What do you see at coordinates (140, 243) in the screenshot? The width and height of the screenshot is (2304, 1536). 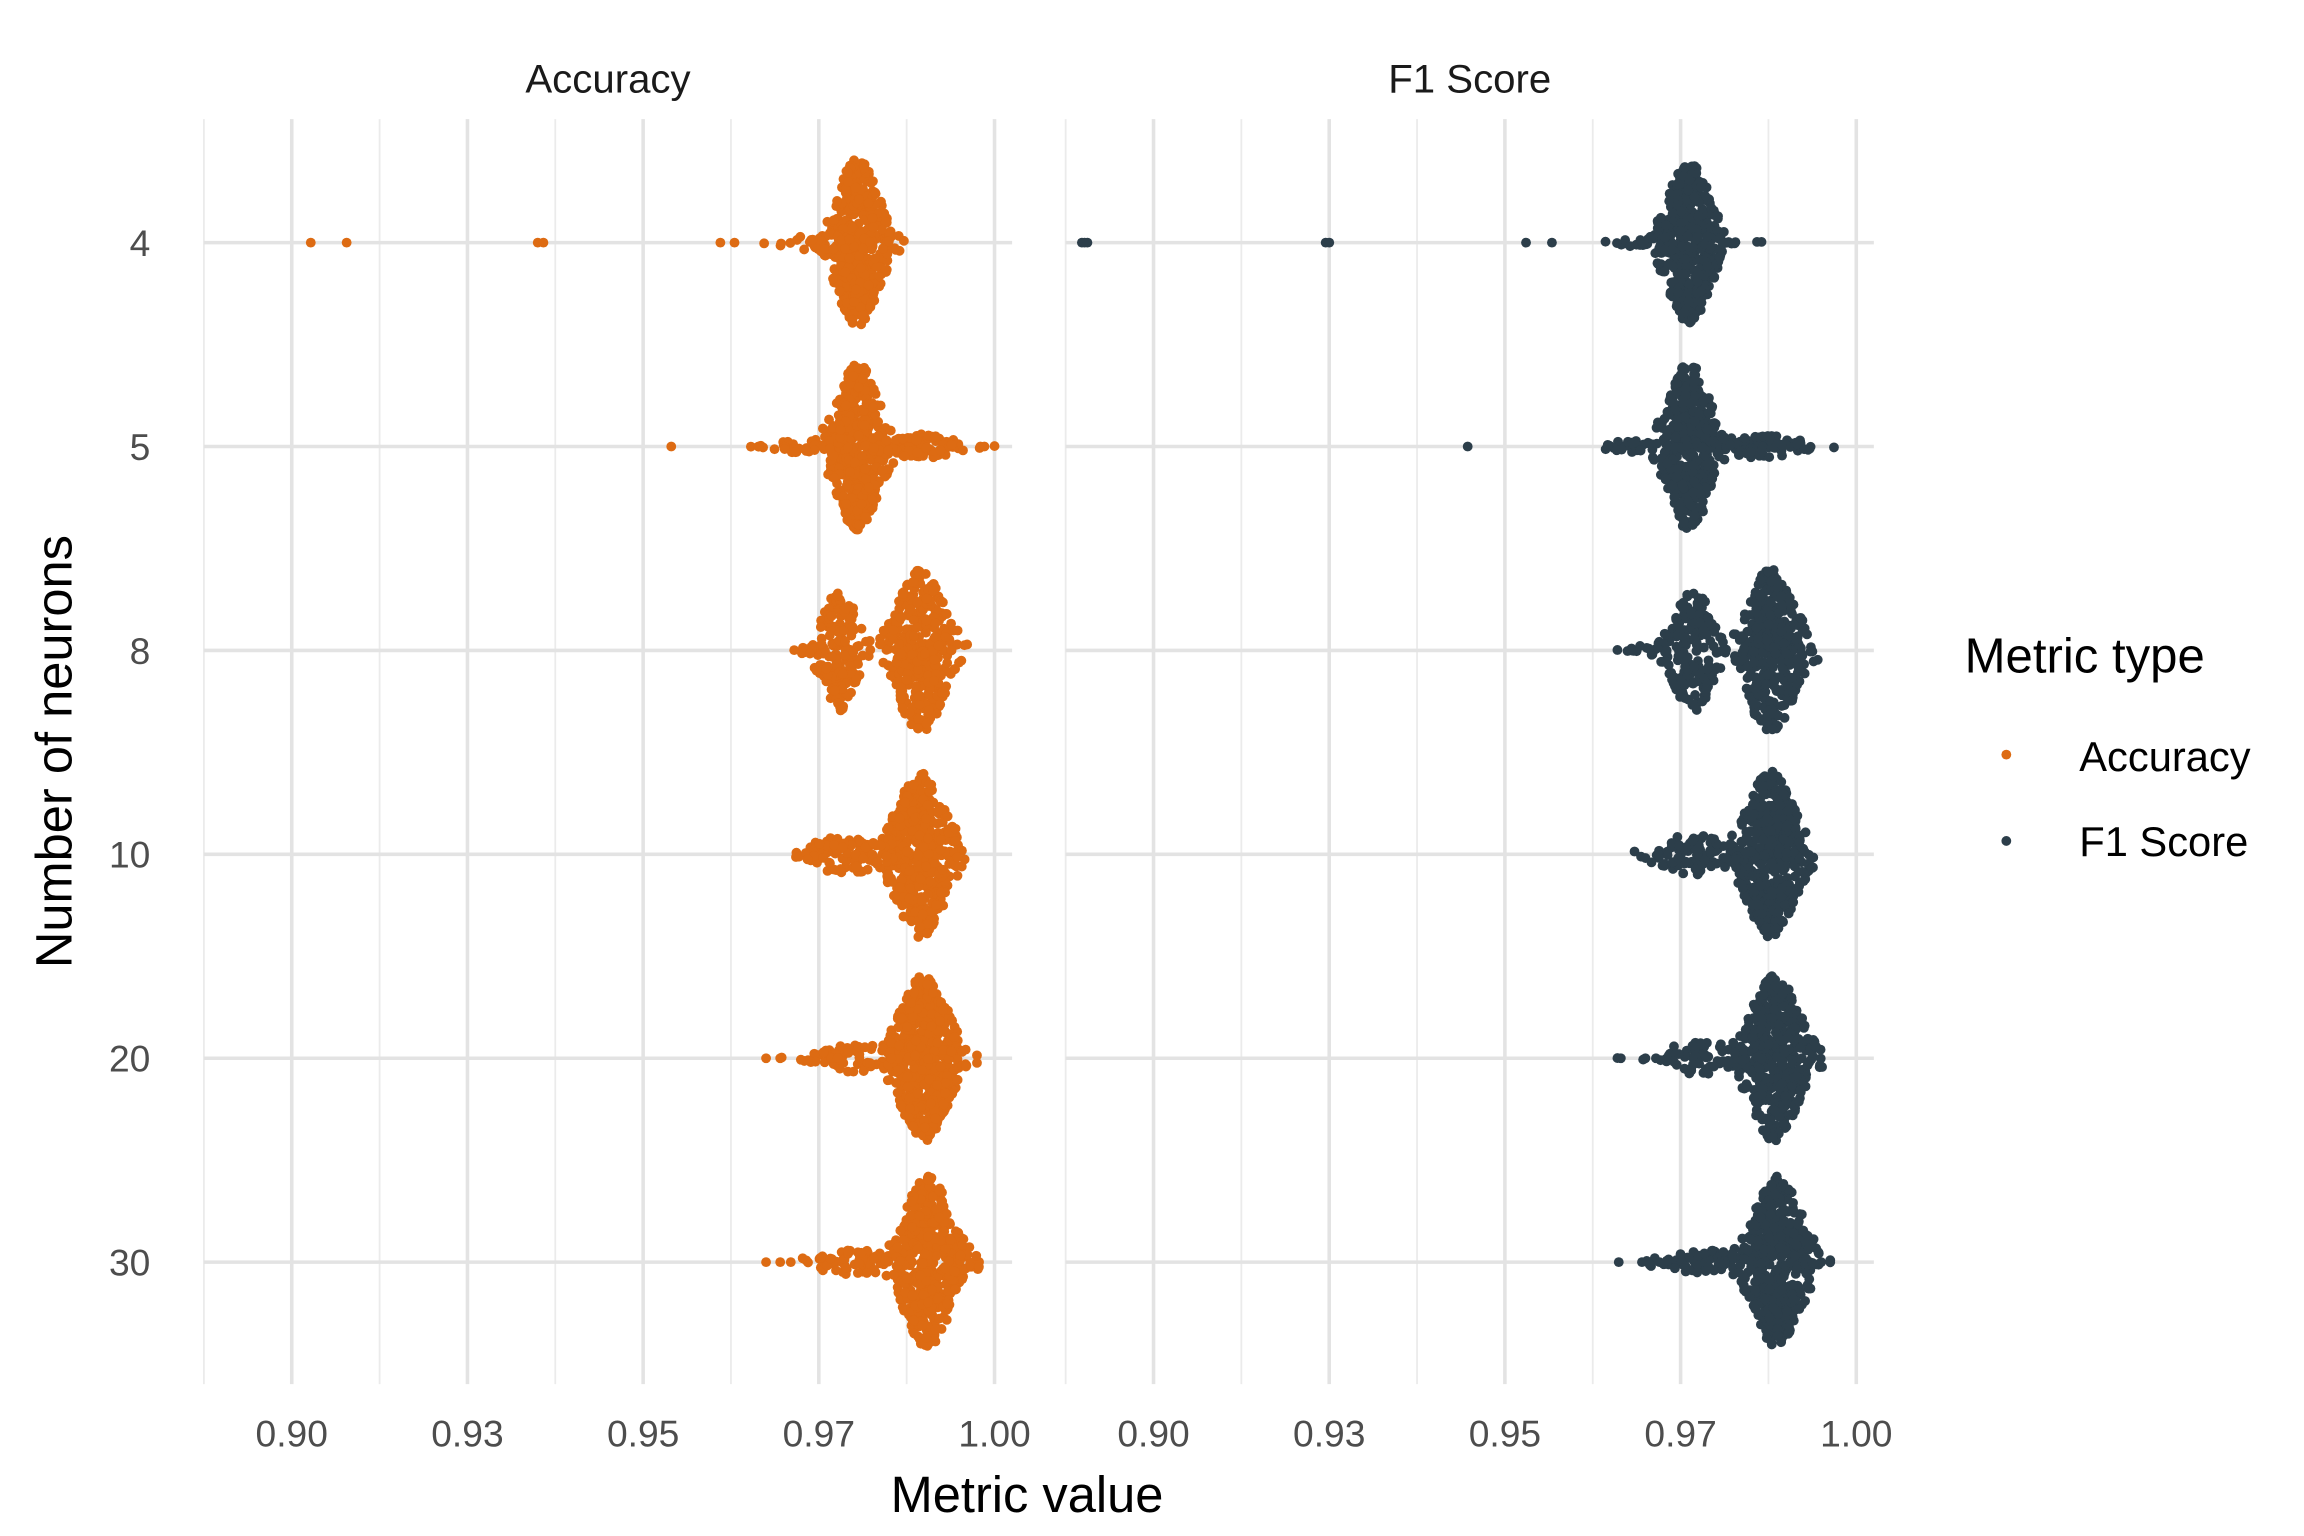 I see `y-tick-label: 4` at bounding box center [140, 243].